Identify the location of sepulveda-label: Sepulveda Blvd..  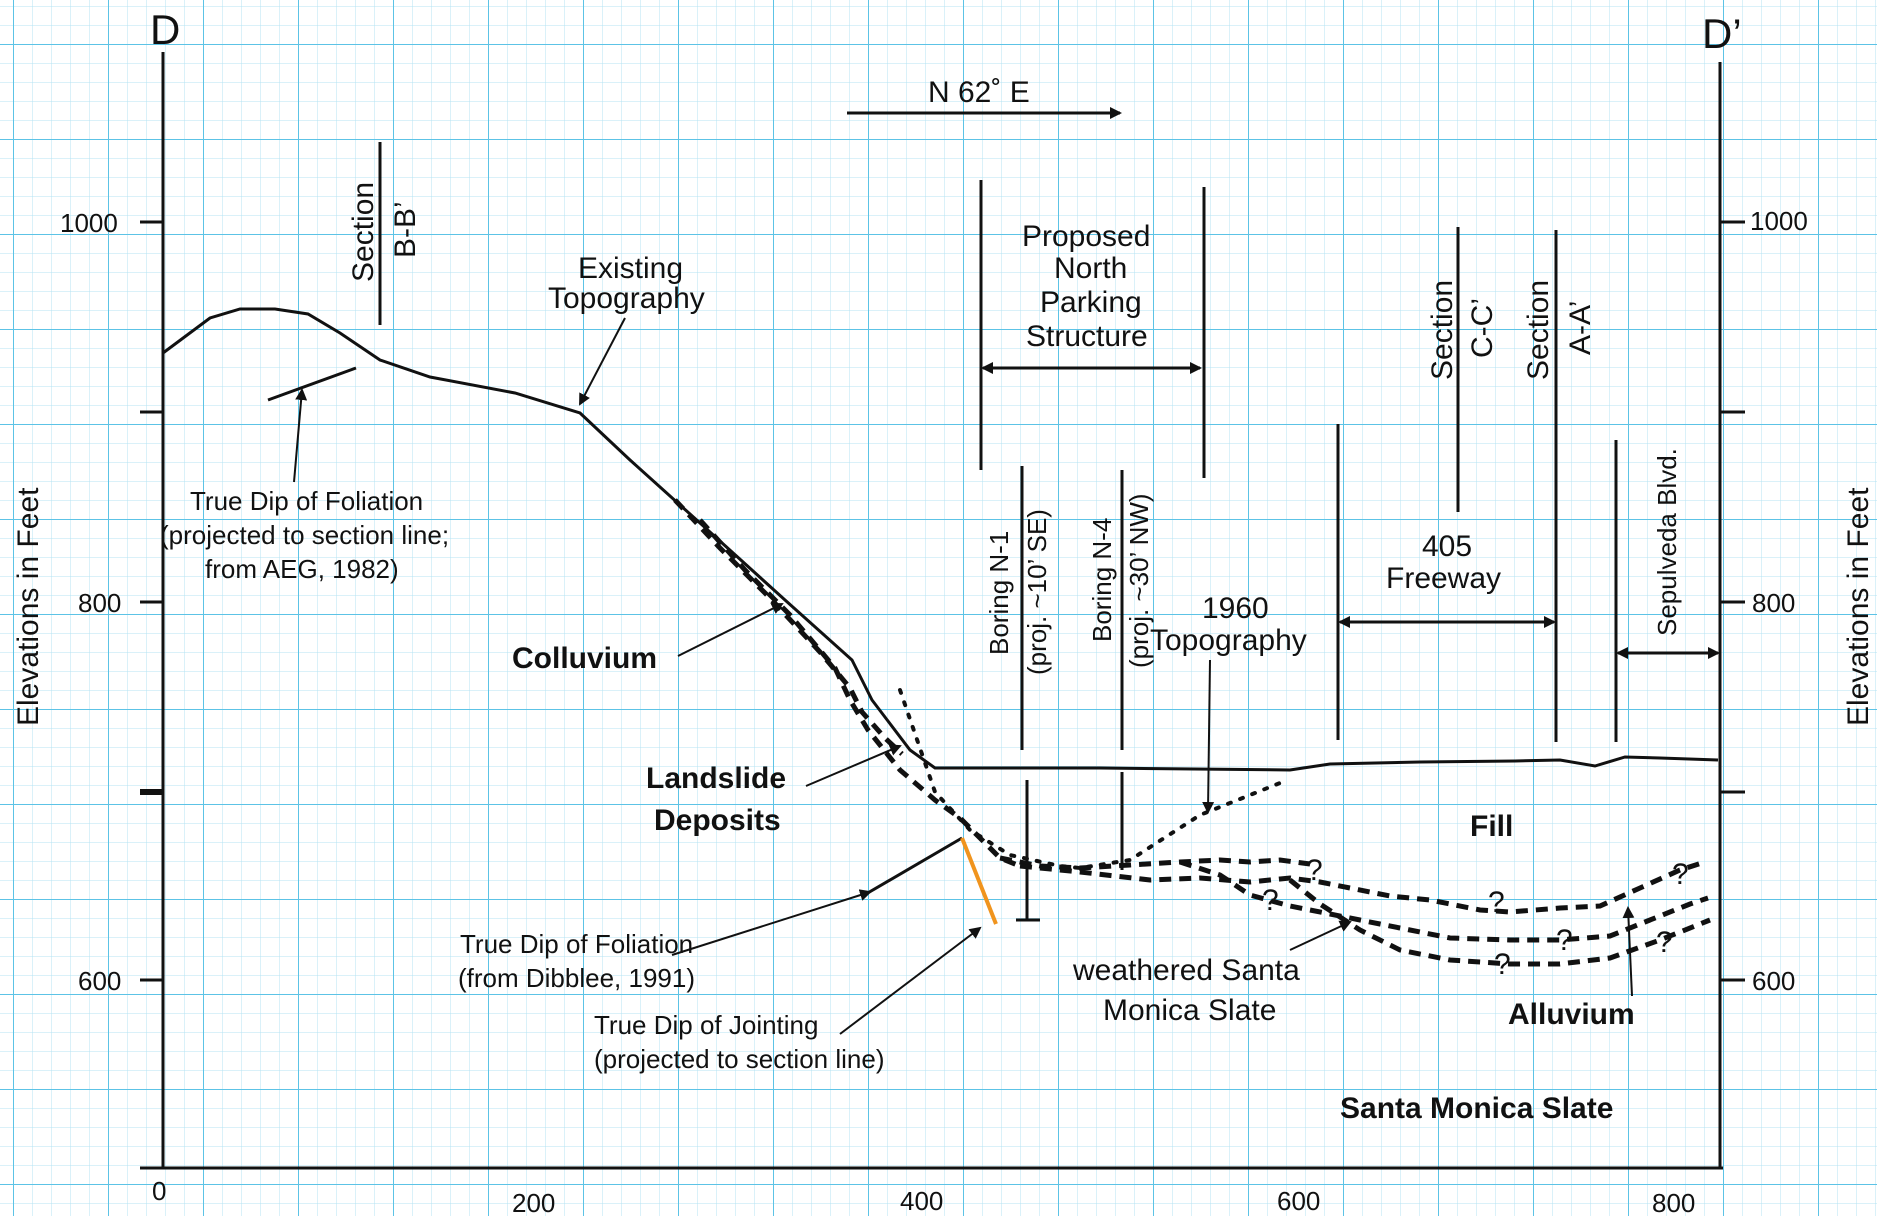
(1667, 542).